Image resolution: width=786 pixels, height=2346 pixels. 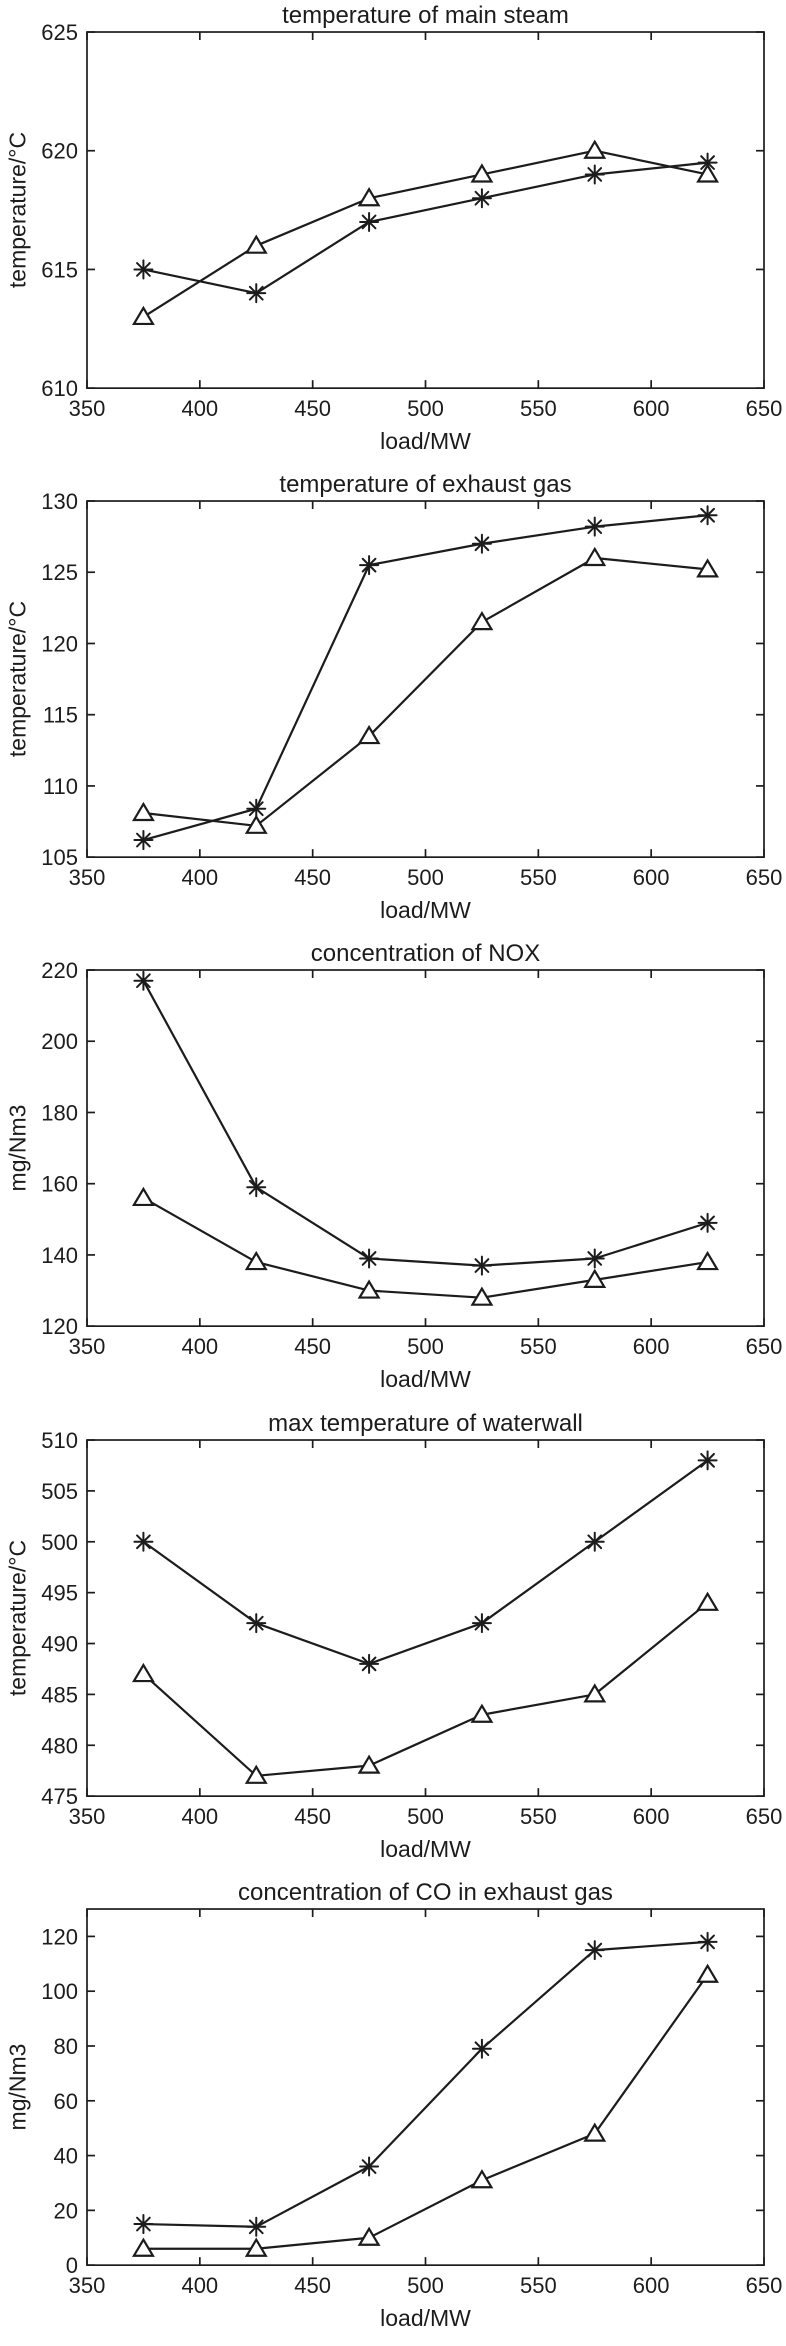 I want to click on y-tick-label: 610, so click(x=59, y=388).